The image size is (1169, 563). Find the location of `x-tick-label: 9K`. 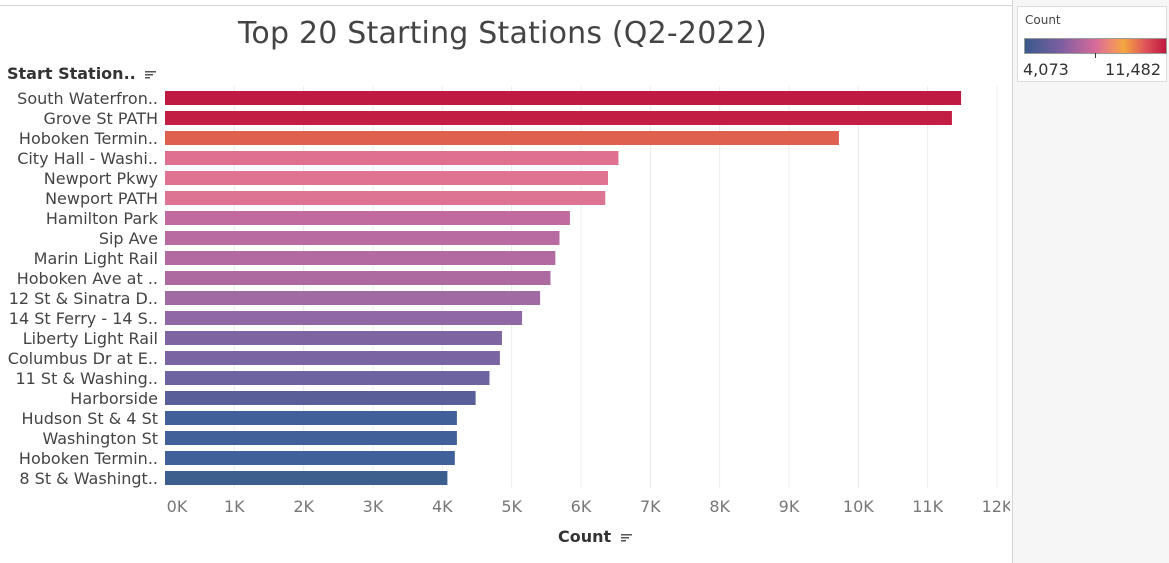

x-tick-label: 9K is located at coordinates (789, 506).